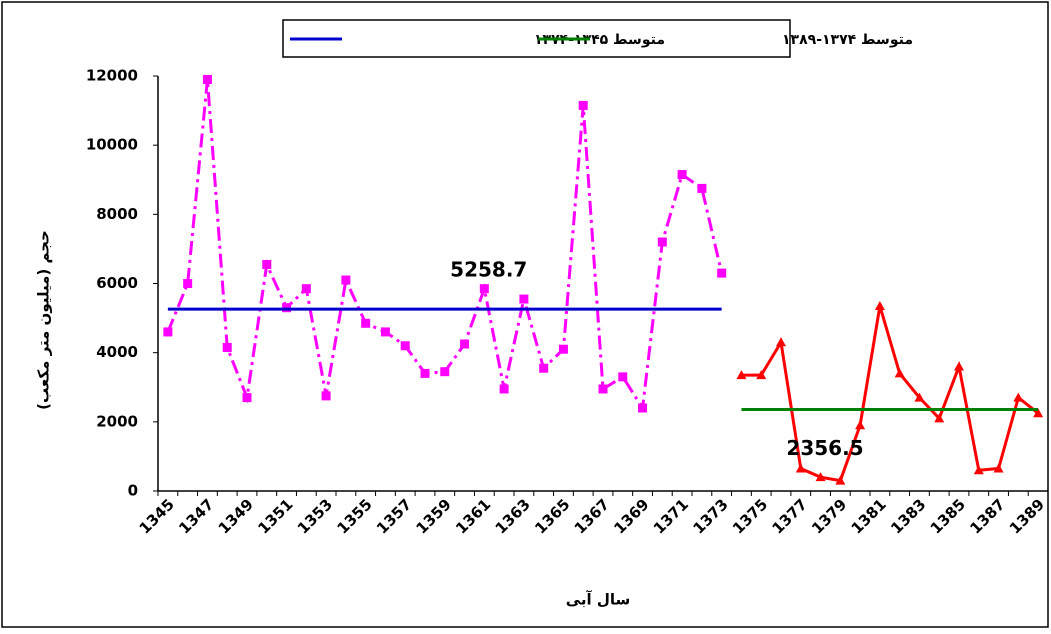 The height and width of the screenshot is (634, 1051). Describe the element at coordinates (117, 214) in the screenshot. I see `y-tick-label: 8000` at that location.